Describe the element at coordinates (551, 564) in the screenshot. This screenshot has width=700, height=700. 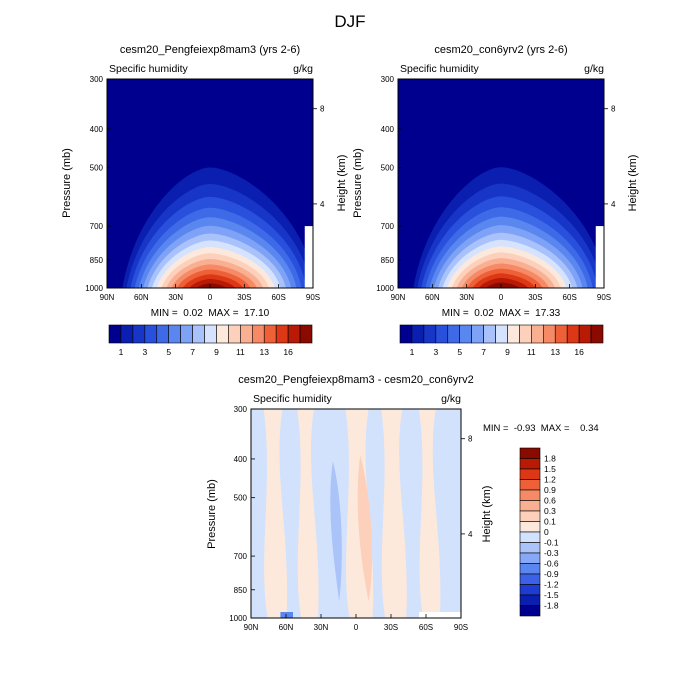
I see `colorbar-label: -0.6` at that location.